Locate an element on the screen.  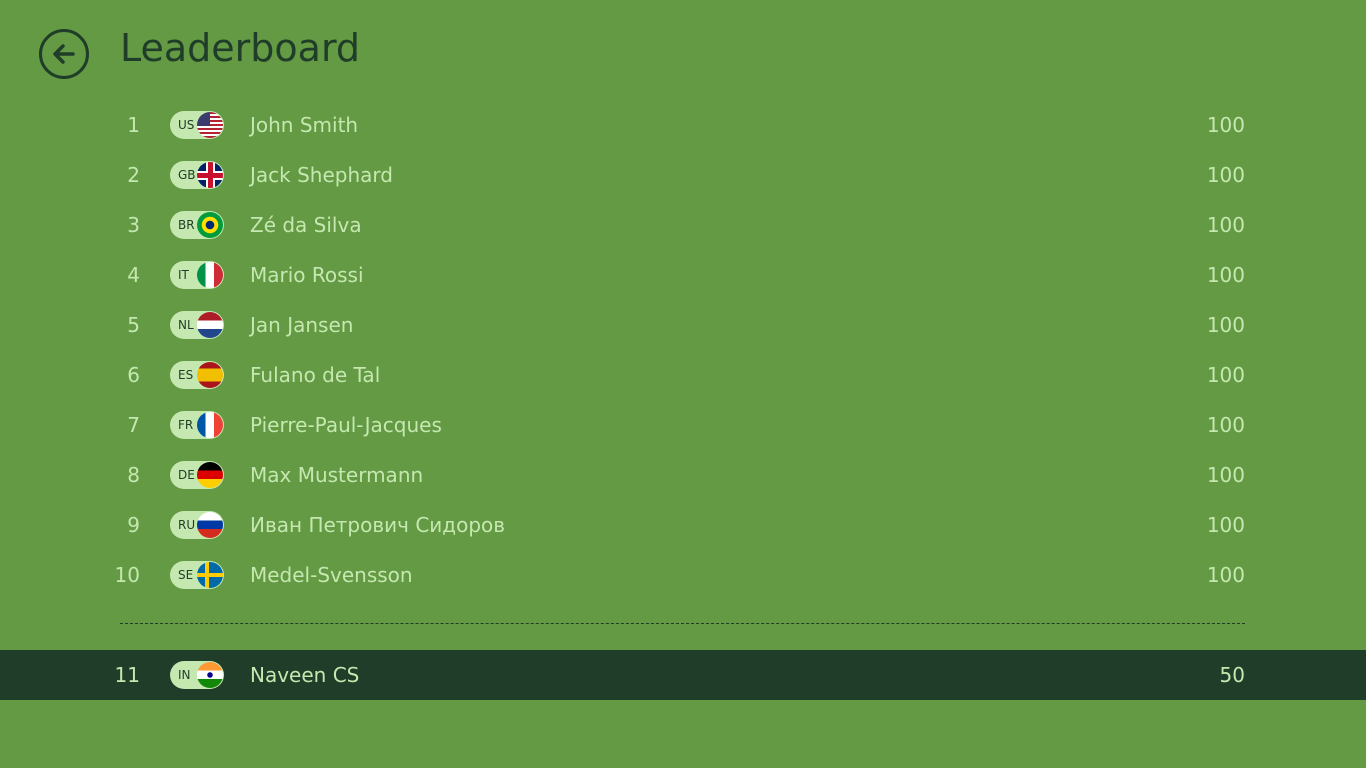
flag-it-icon is located at coordinates (210, 275).